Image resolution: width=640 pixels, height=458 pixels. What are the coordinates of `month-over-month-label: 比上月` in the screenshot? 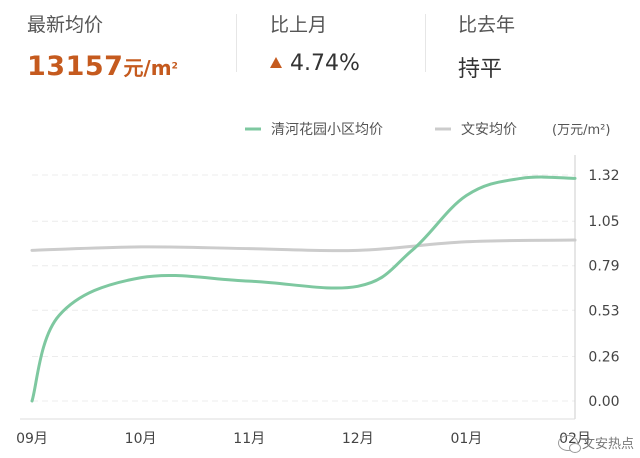 It's located at (299, 25).